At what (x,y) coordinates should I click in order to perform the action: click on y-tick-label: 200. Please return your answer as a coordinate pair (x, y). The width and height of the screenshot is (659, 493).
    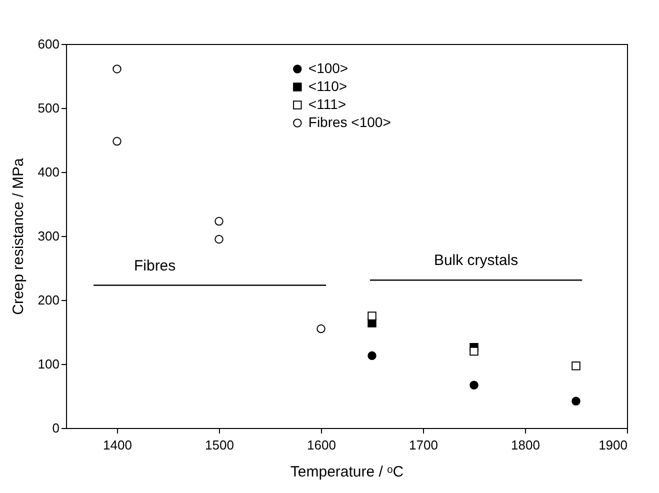
    Looking at the image, I should click on (49, 300).